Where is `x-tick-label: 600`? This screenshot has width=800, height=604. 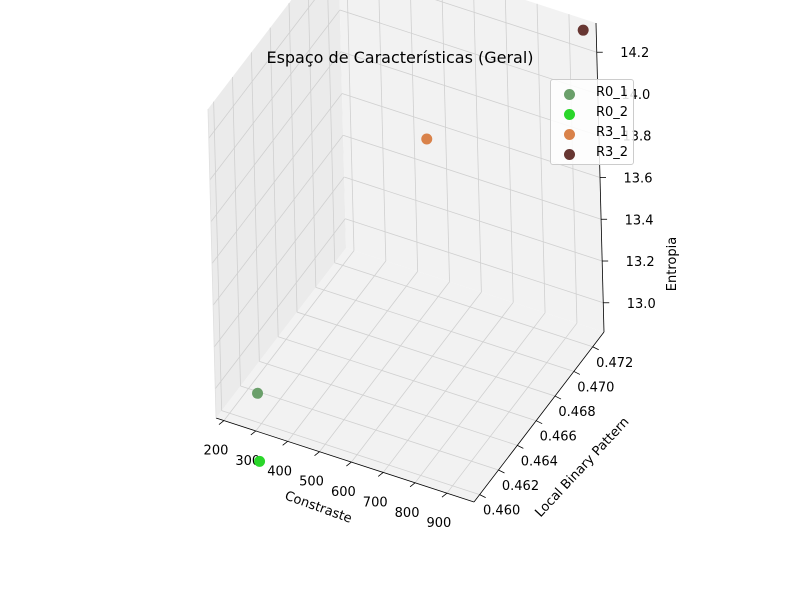
x-tick-label: 600 is located at coordinates (343, 492).